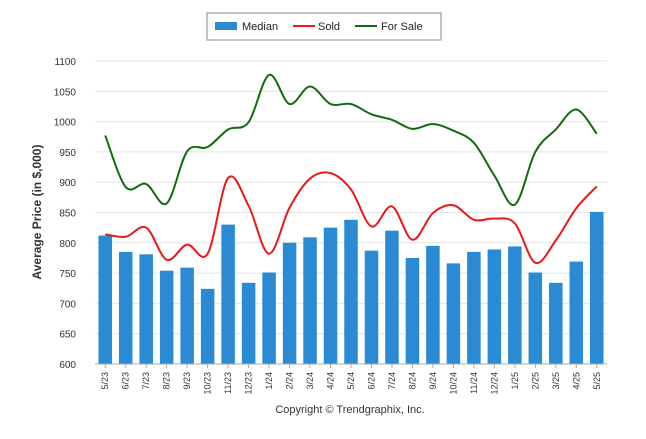  What do you see at coordinates (474, 383) in the screenshot?
I see `x-tick-label: 11/24` at bounding box center [474, 383].